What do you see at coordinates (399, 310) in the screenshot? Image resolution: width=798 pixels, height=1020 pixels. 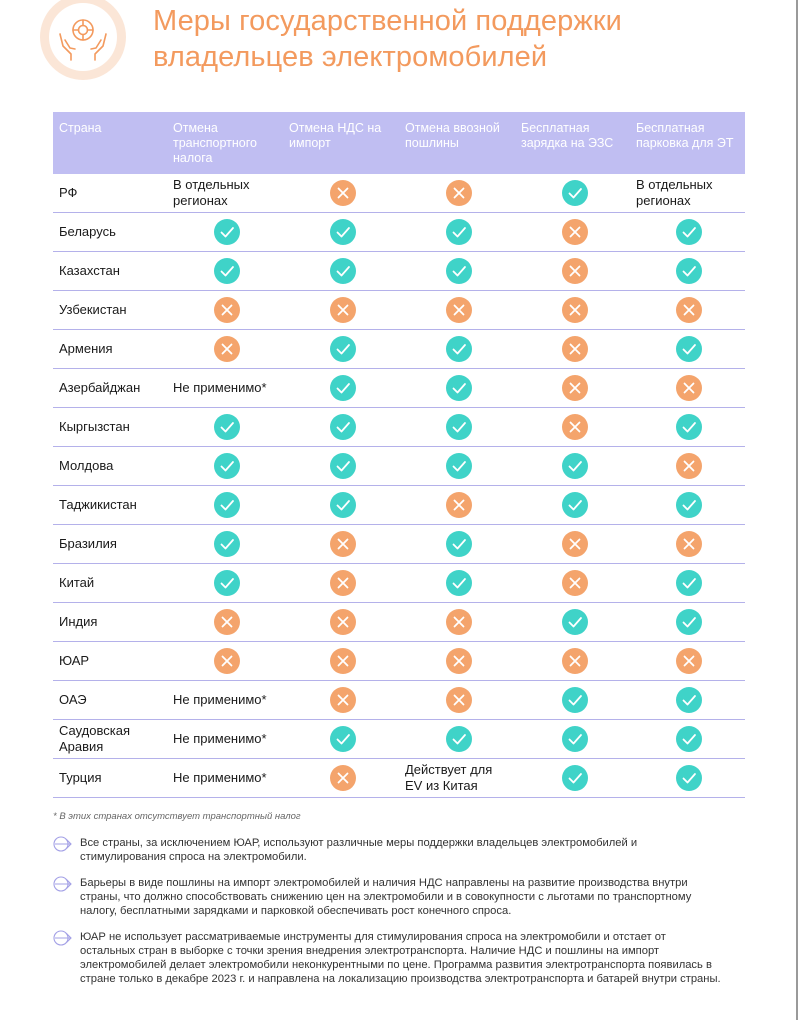 I see `table-row: Узбекистан` at bounding box center [399, 310].